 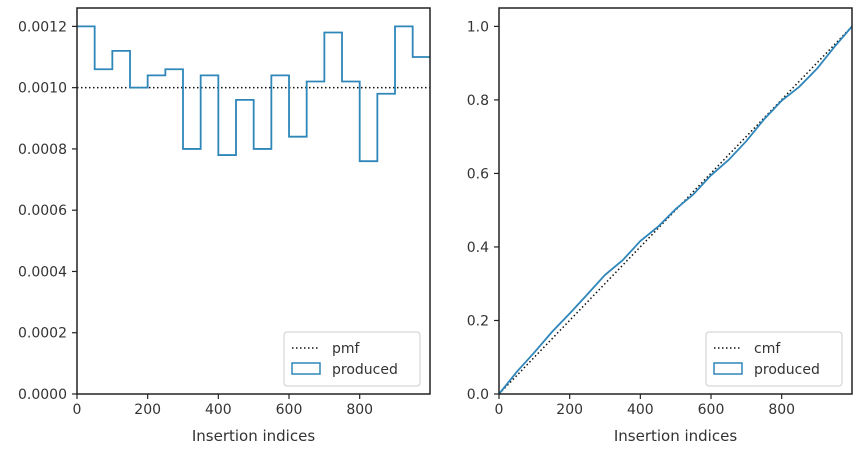 I want to click on y-tick-label: 1.0, so click(x=478, y=27).